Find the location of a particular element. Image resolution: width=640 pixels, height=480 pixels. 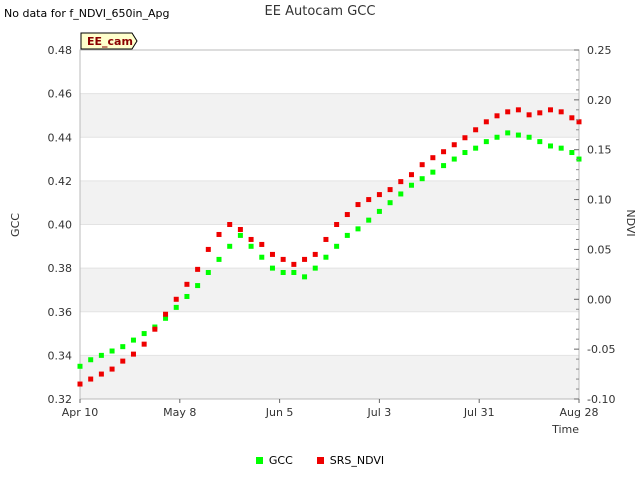

y-axis-label: GCC is located at coordinates (15, 225).